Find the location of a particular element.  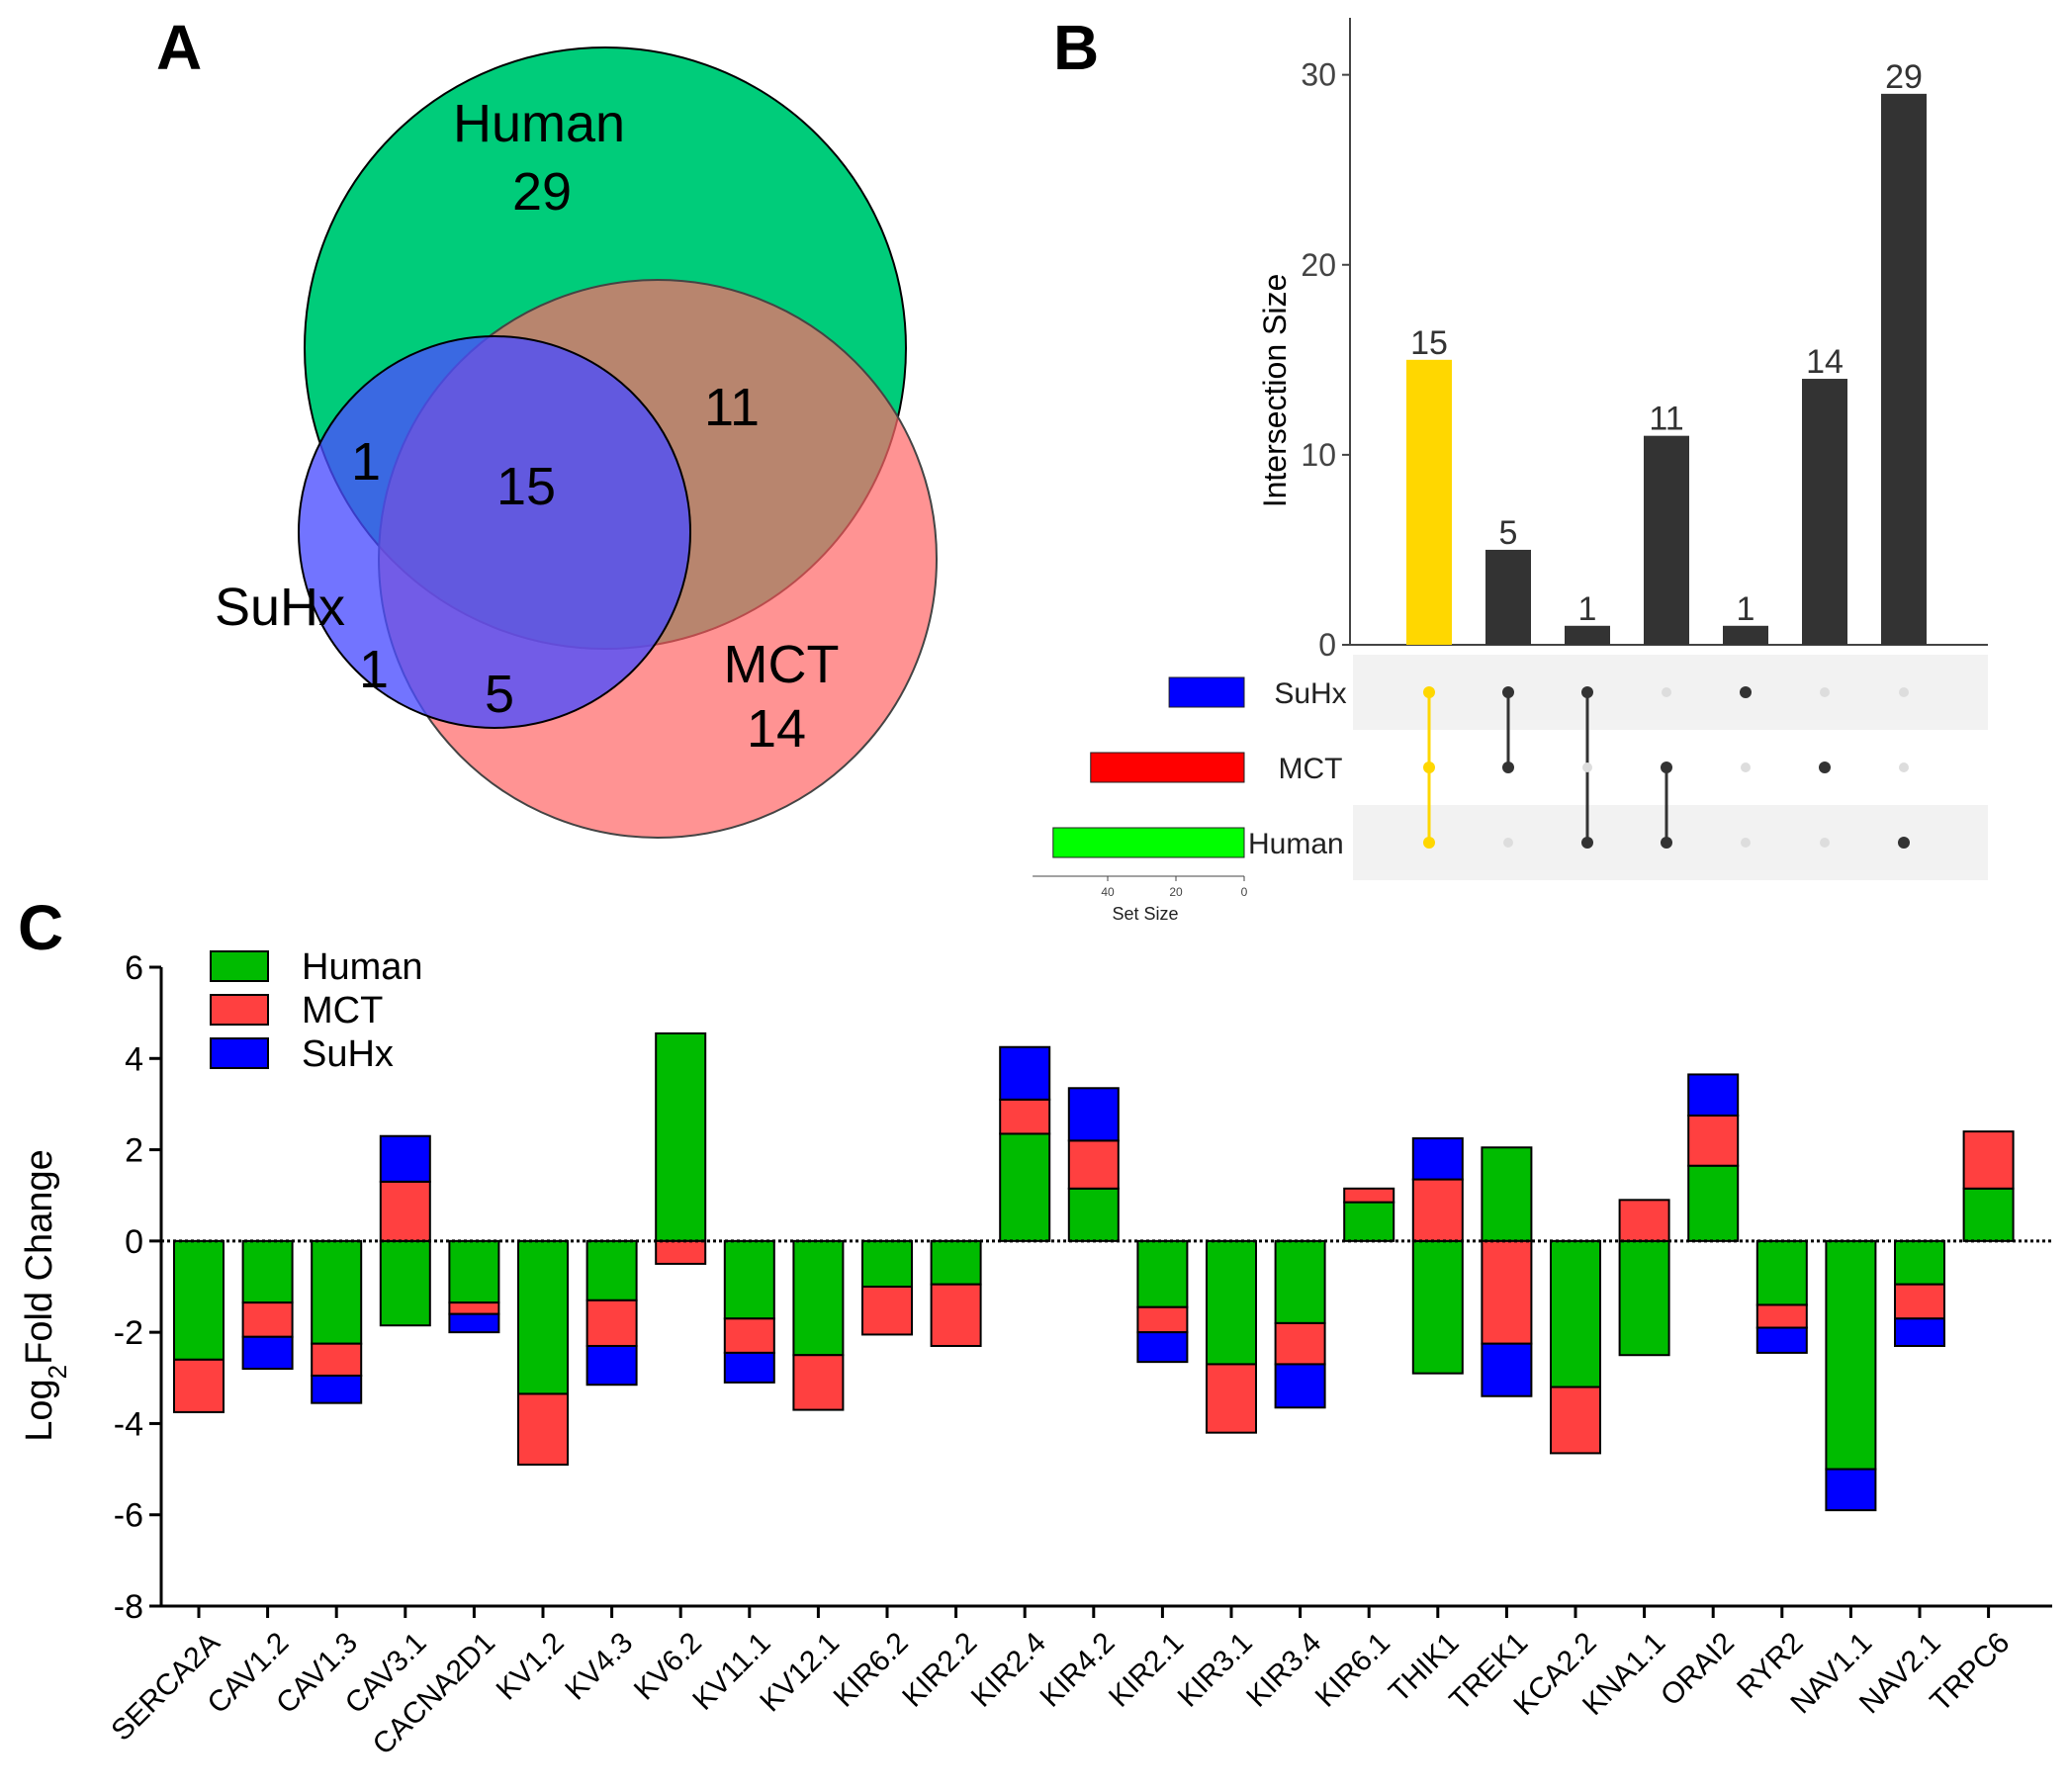

upset-y-axis-title: Intersection Size is located at coordinates (1275, 391).